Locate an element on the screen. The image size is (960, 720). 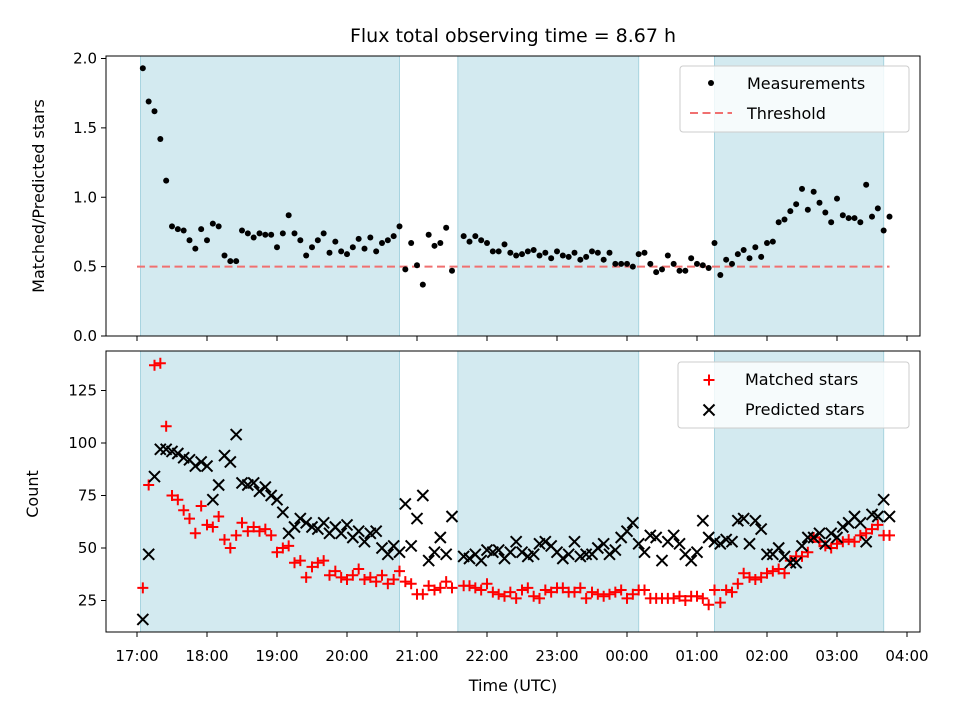
top-y-tick-label: 1.5 is located at coordinates (85, 128).